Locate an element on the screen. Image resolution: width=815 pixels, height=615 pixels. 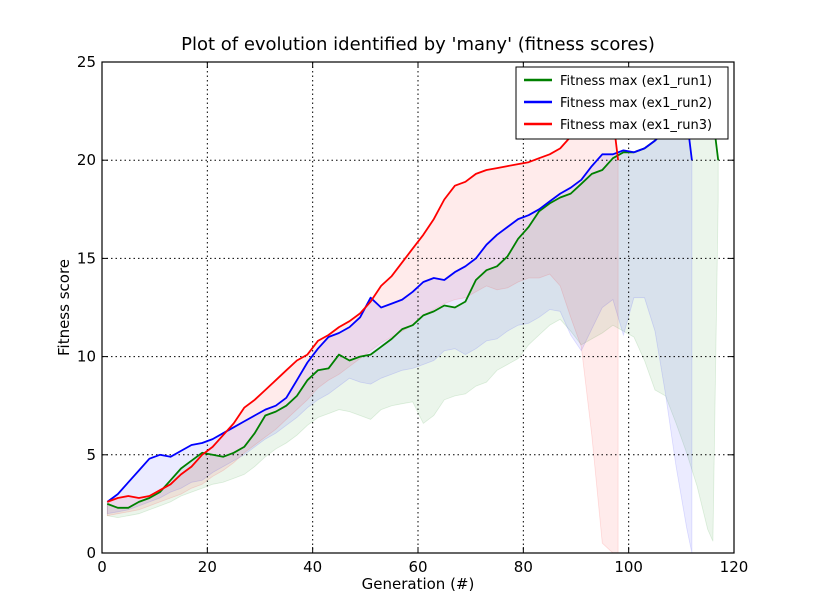
y-tick-label: 5 is located at coordinates (91, 455).